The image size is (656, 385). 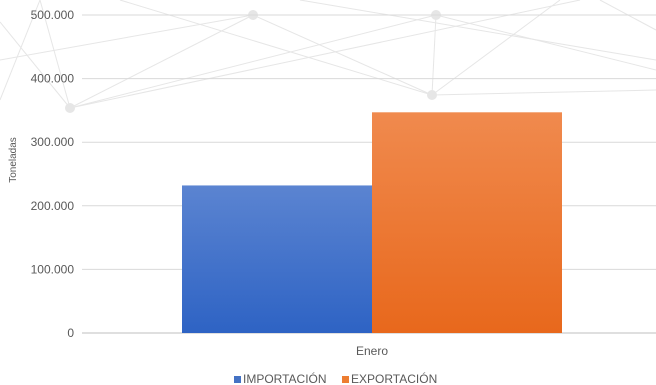 What do you see at coordinates (277, 259) in the screenshot?
I see `bar-importacion-enero` at bounding box center [277, 259].